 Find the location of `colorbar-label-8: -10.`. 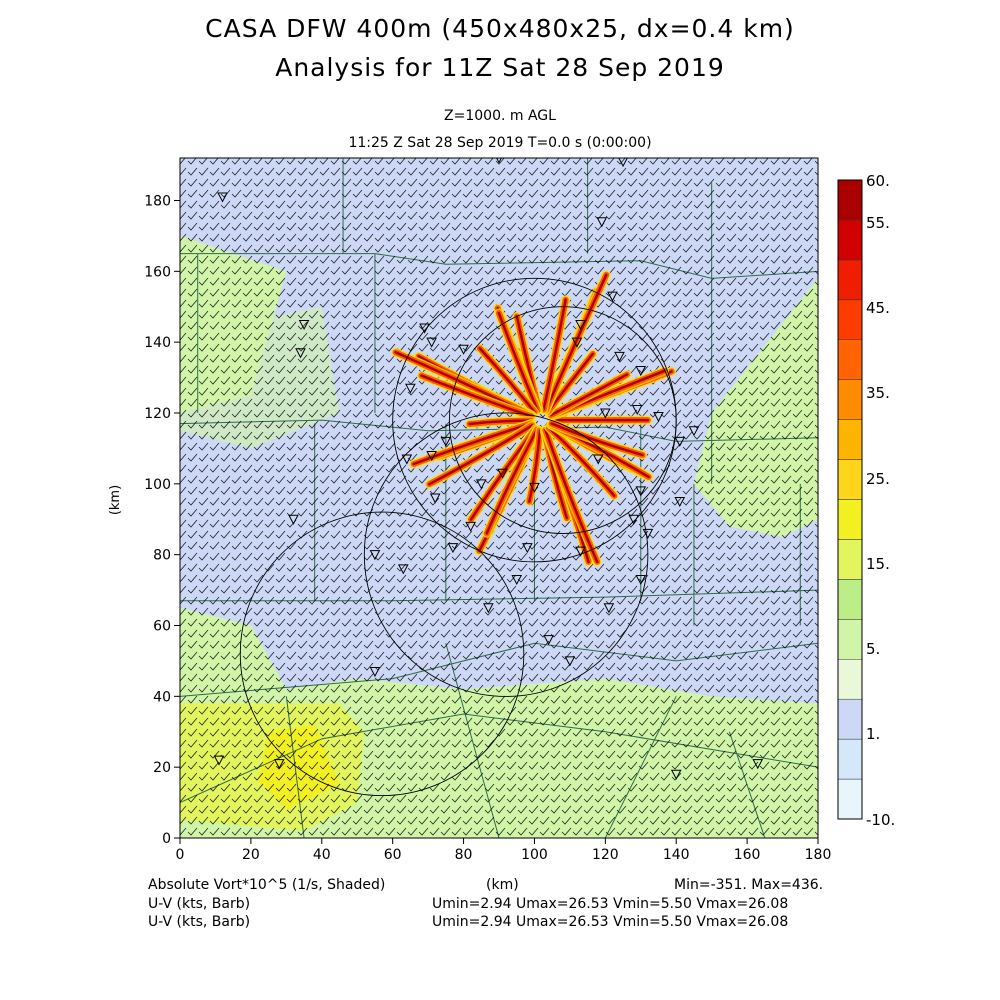

colorbar-label-8: -10. is located at coordinates (880, 820).